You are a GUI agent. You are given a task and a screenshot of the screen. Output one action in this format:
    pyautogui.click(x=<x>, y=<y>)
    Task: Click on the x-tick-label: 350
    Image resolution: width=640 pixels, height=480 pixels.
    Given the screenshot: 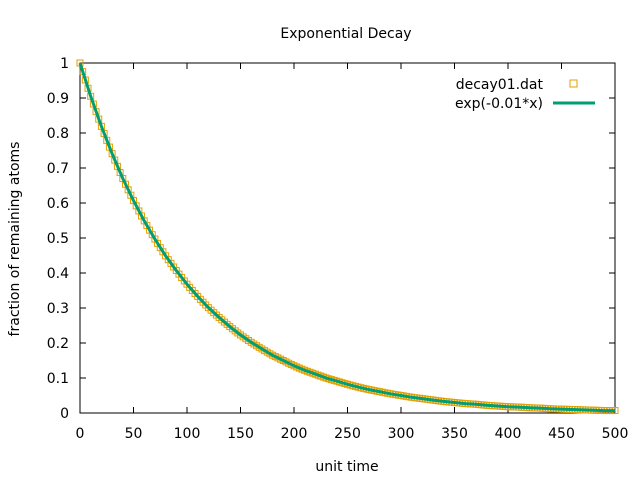 What is the action you would take?
    pyautogui.click(x=454, y=434)
    